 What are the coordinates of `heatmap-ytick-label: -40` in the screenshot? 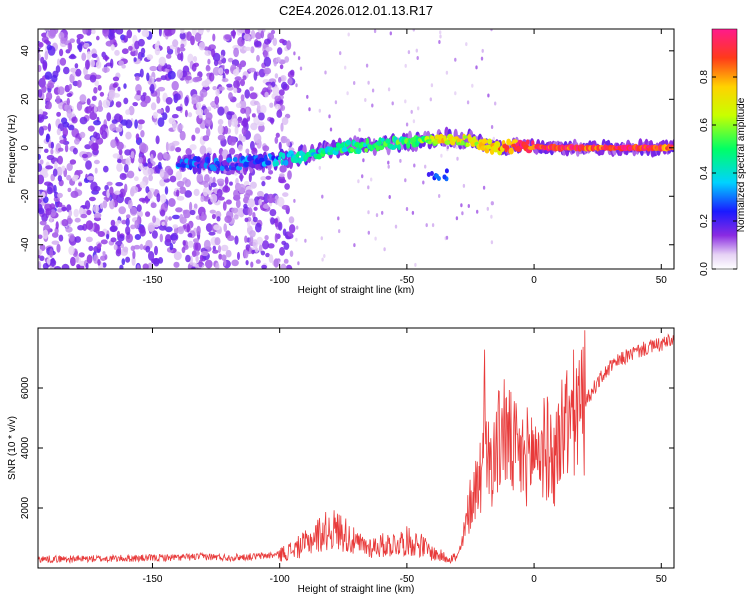 It's located at (25, 244).